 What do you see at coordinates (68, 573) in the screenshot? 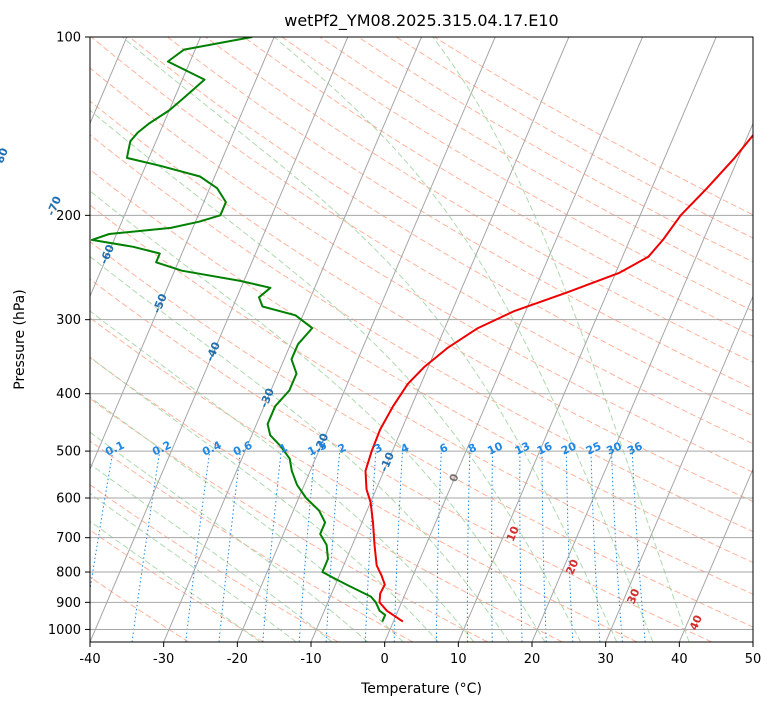
I see `y-tick-label: 800` at bounding box center [68, 573].